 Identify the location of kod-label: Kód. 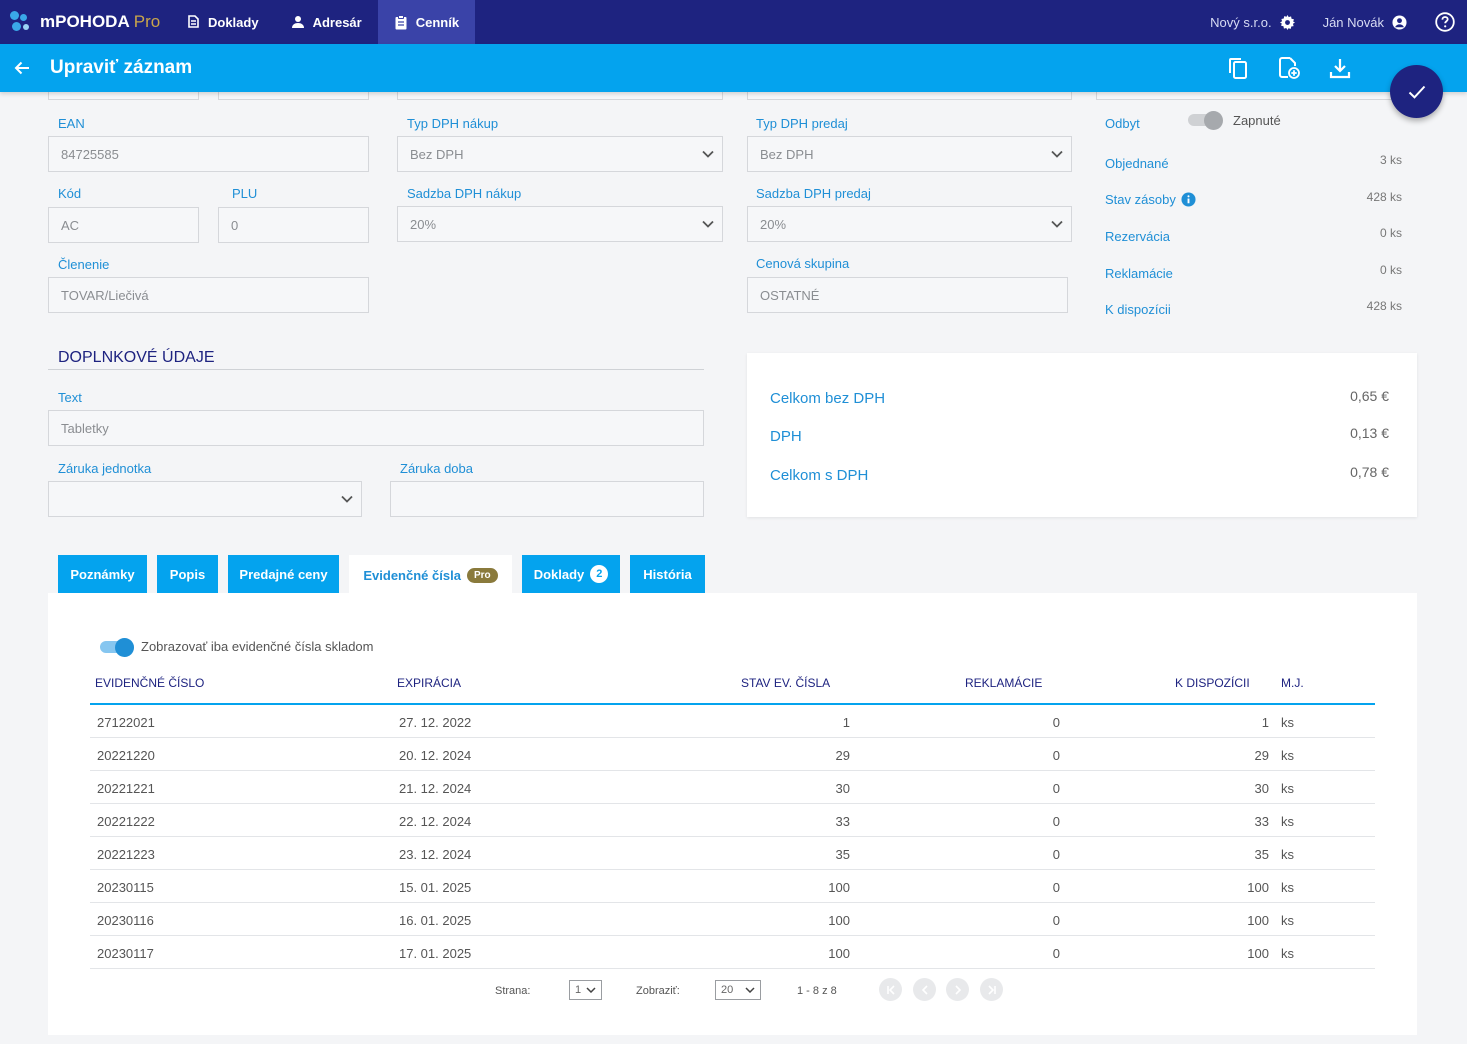
(70, 193).